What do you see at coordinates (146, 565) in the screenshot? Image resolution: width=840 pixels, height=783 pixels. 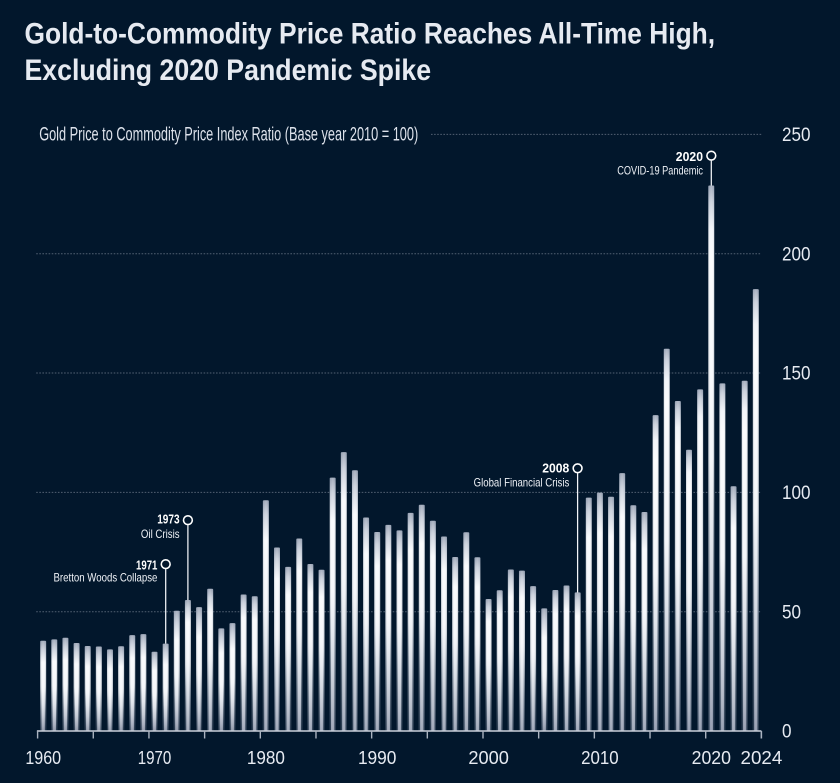 I see `svg-text: 1971` at bounding box center [146, 565].